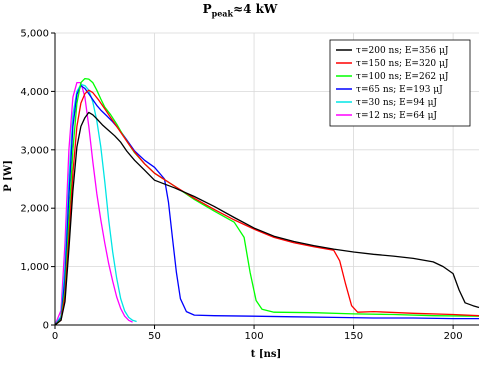  What do you see at coordinates (34, 209) in the screenshot?
I see `y-tick-label: 2,000` at bounding box center [34, 209].